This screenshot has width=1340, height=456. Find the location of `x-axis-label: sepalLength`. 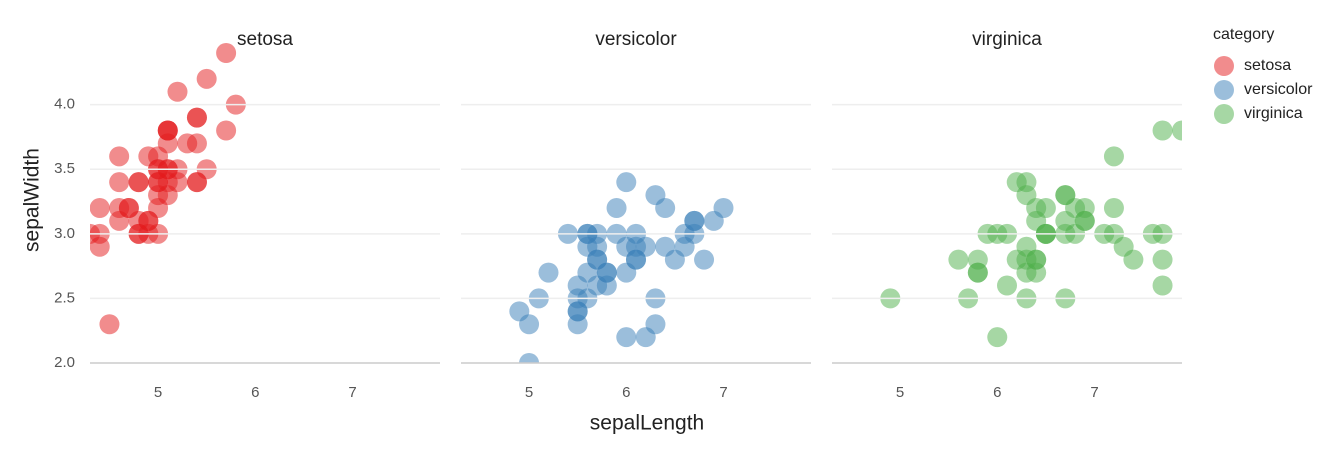

x-axis-label: sepalLength is located at coordinates (647, 423).